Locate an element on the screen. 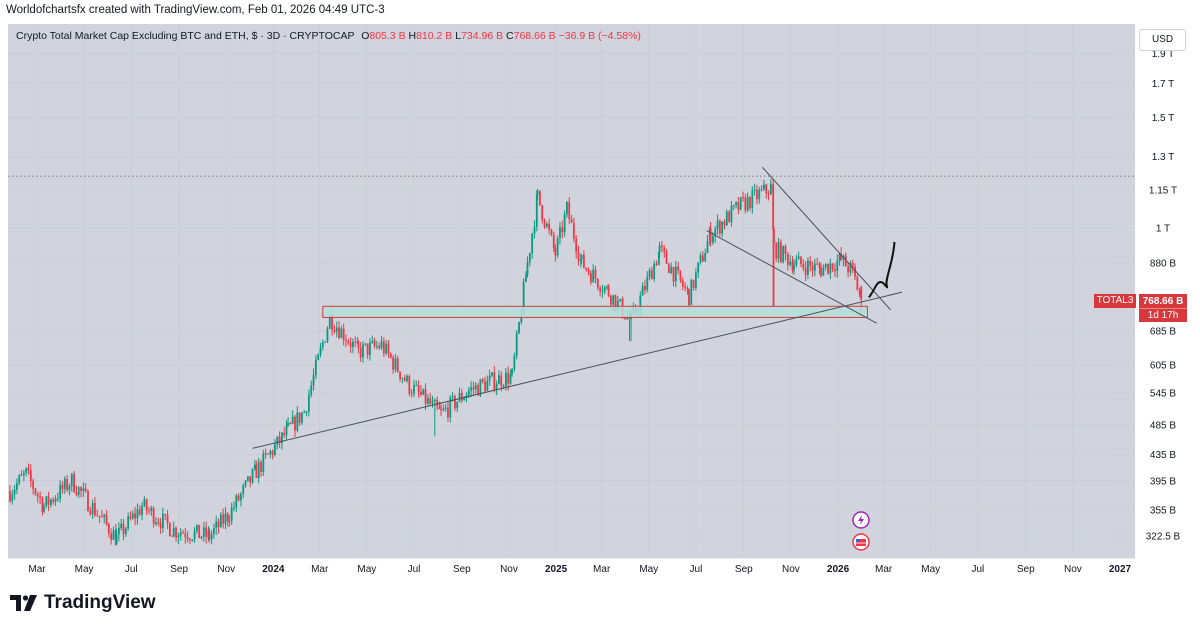  x-tick-label: 2027 is located at coordinates (1120, 569).